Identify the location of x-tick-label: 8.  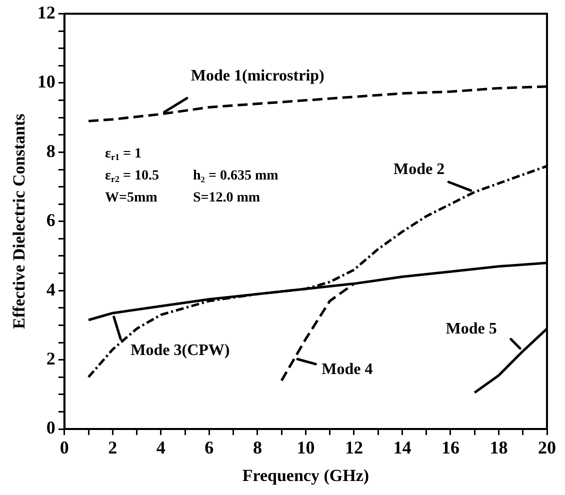
(257, 447).